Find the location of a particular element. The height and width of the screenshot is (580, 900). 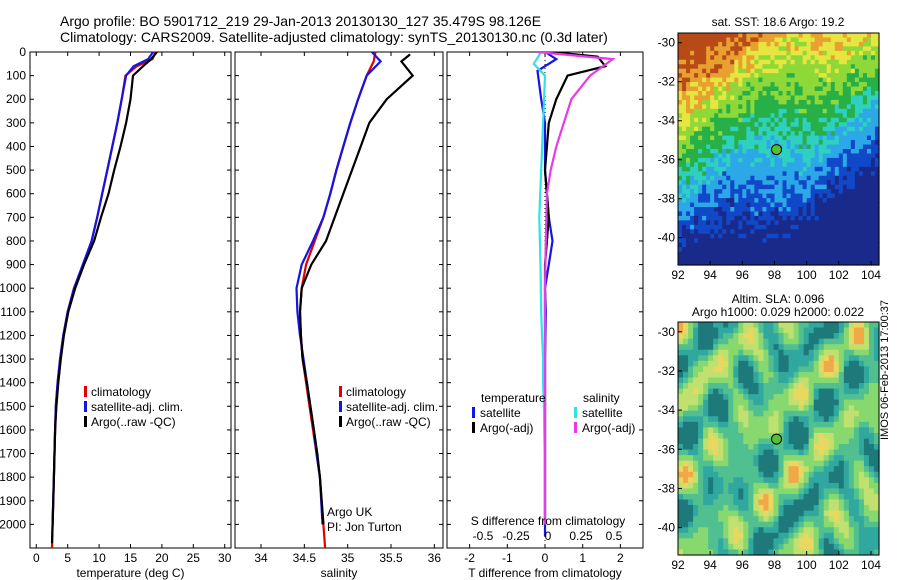

x-tick-label: -1 is located at coordinates (507, 558).